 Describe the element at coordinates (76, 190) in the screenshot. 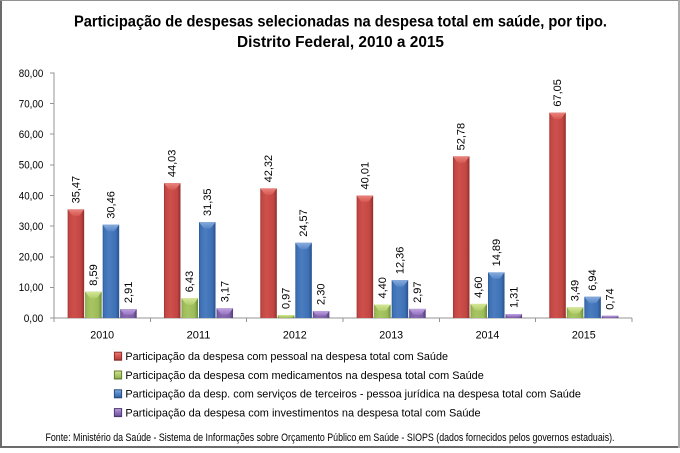

I see `svg-text: 35,47` at that location.